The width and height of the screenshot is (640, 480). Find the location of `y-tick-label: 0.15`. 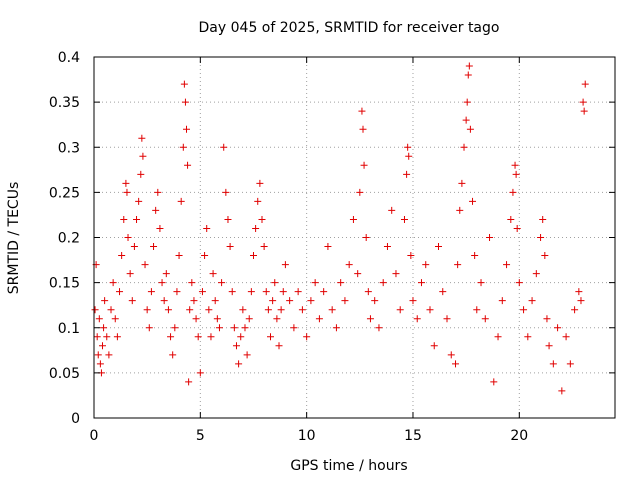

y-tick-label: 0.15 is located at coordinates (64, 284).